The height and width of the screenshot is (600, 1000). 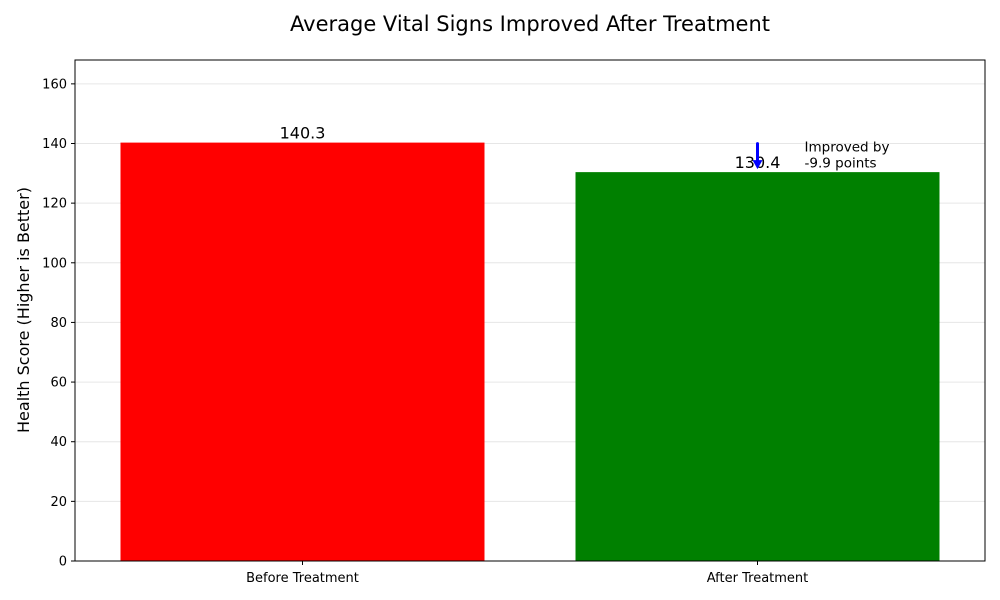 What do you see at coordinates (757, 165) in the screenshot?
I see `arrow-head-icon` at bounding box center [757, 165].